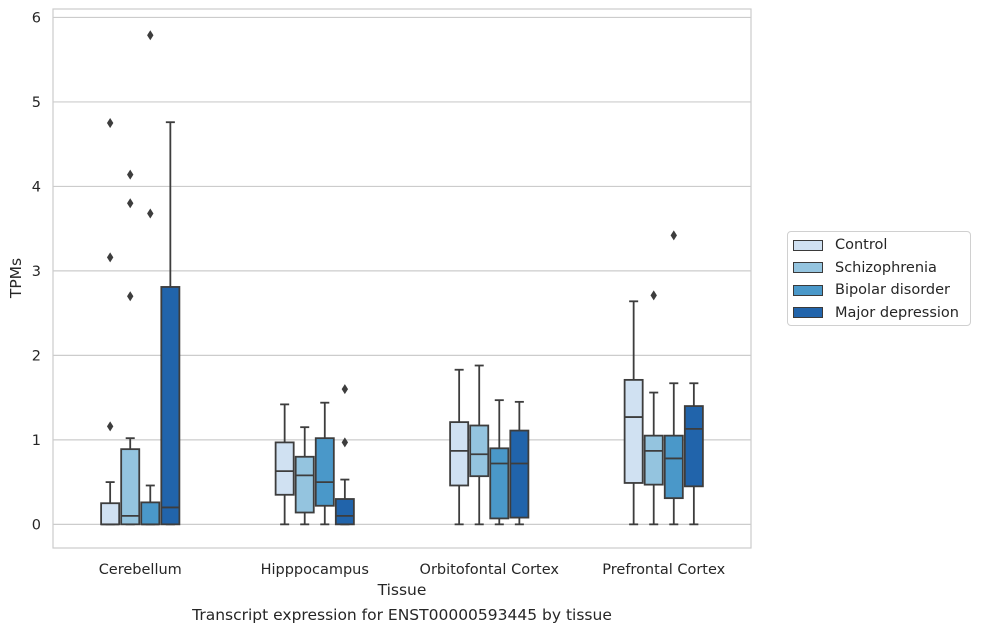  Describe the element at coordinates (892, 290) in the screenshot. I see `legend-label: Bipolar disorder` at that location.